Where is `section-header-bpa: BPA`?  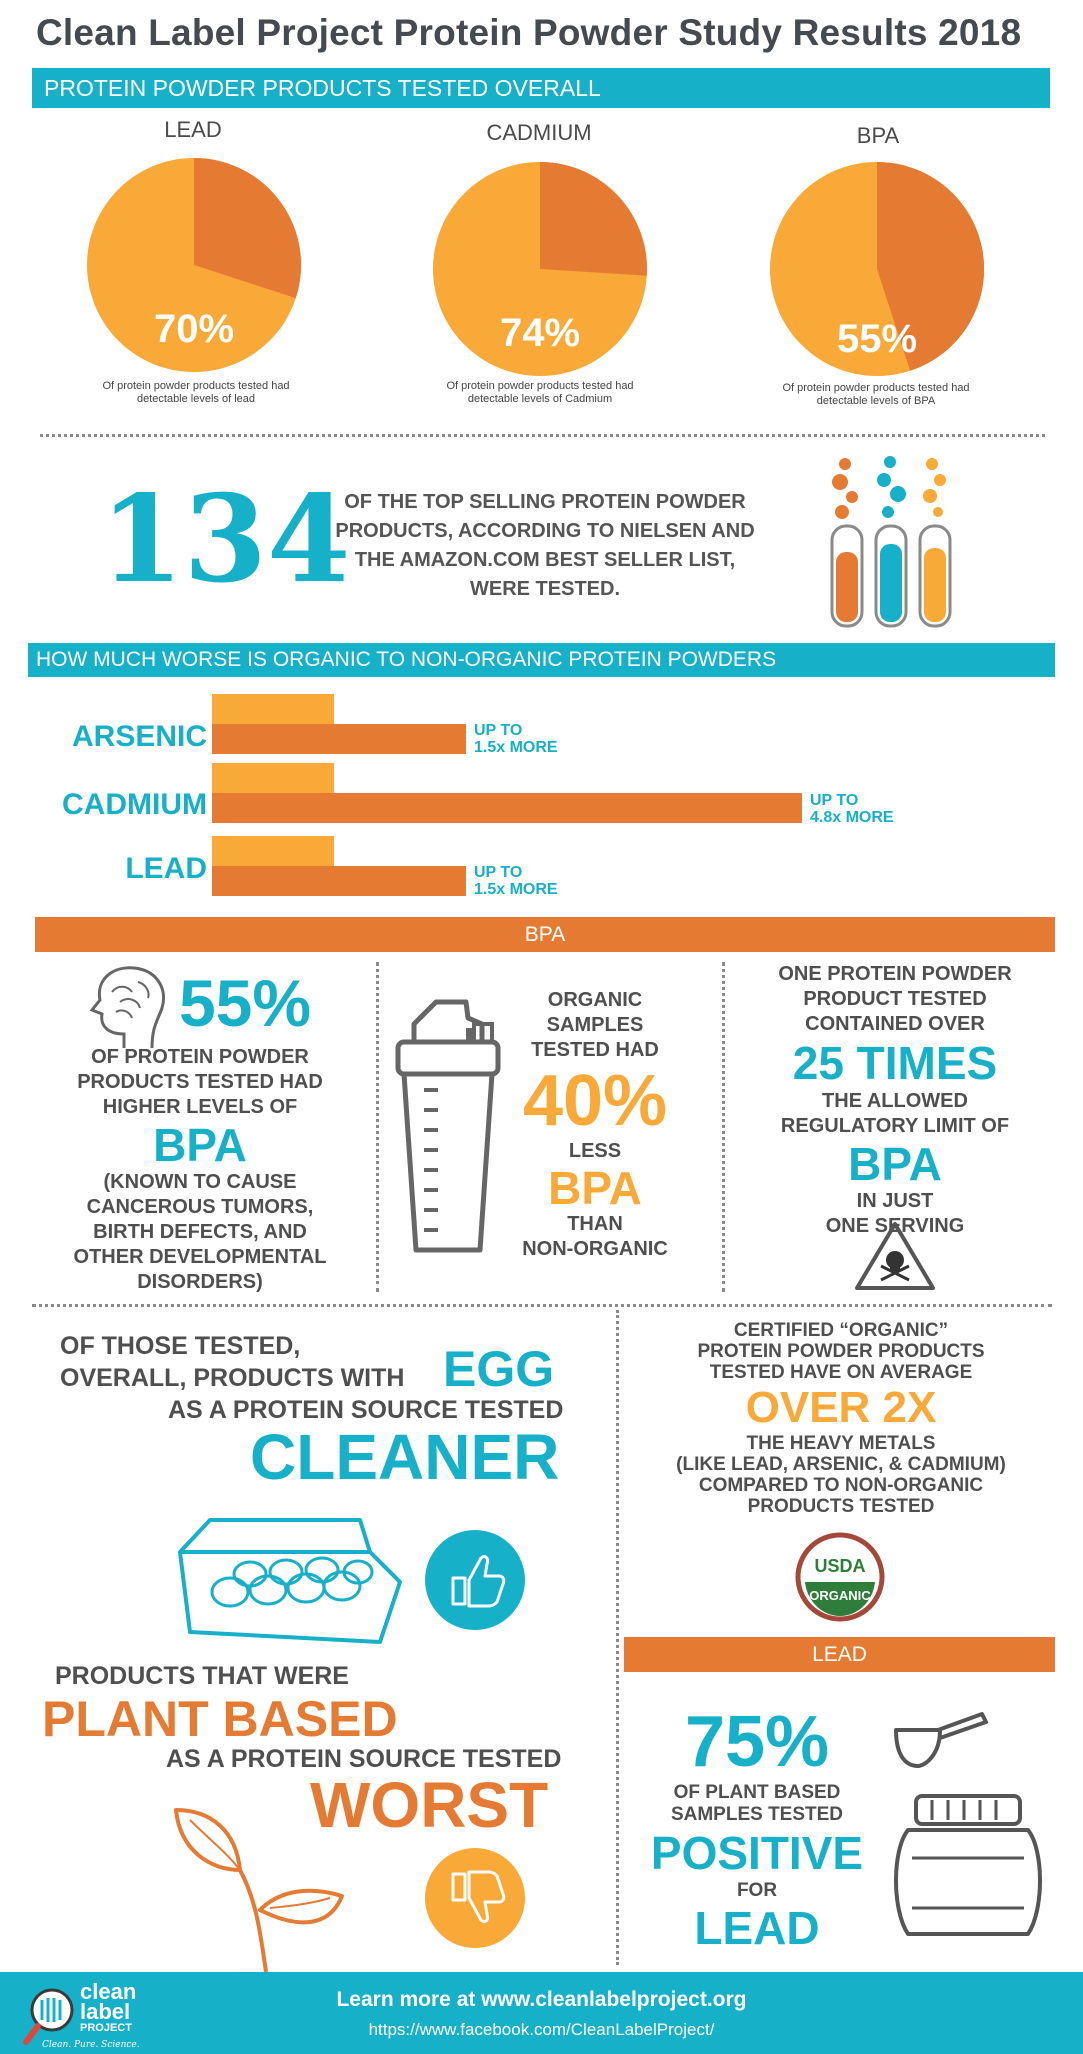
section-header-bpa: BPA is located at coordinates (545, 934).